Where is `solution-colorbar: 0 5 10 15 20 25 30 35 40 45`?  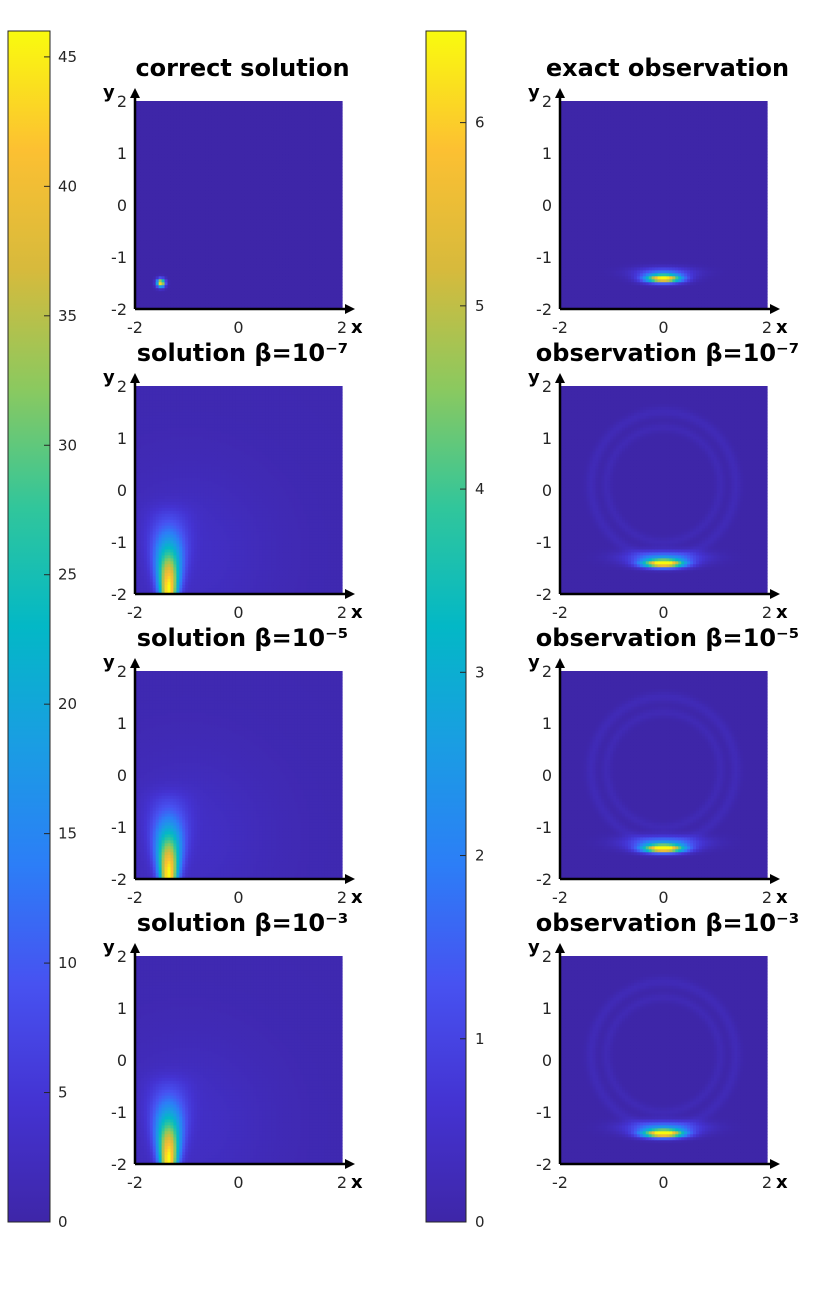
solution-colorbar: 0 5 10 15 20 25 30 35 40 45 is located at coordinates (42, 631).